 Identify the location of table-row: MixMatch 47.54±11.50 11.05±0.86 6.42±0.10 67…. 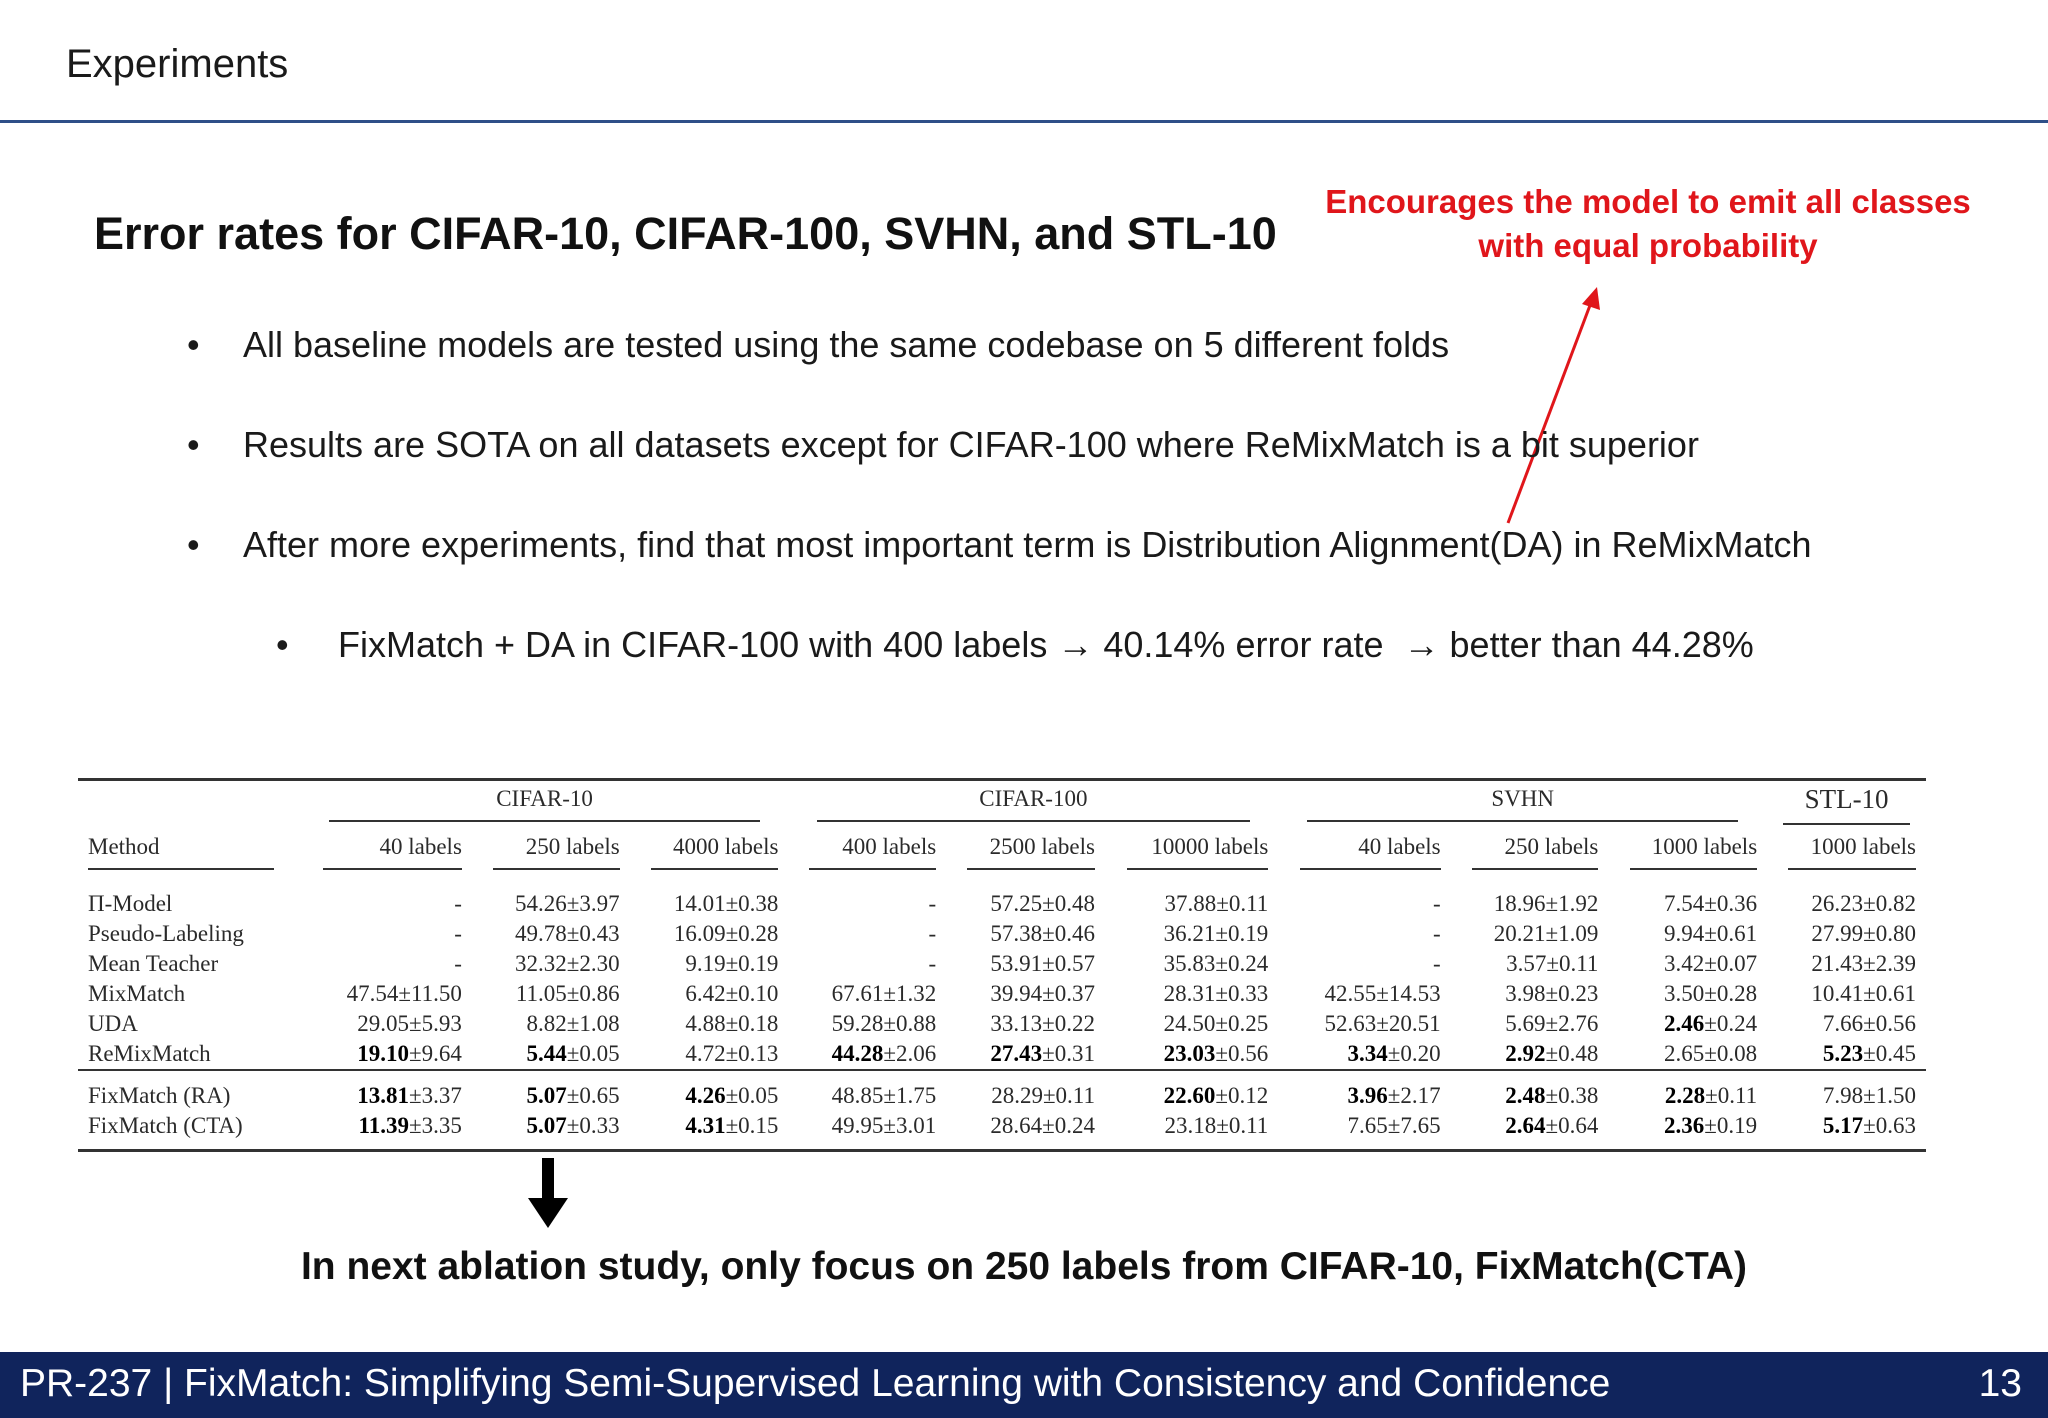
(1002, 994).